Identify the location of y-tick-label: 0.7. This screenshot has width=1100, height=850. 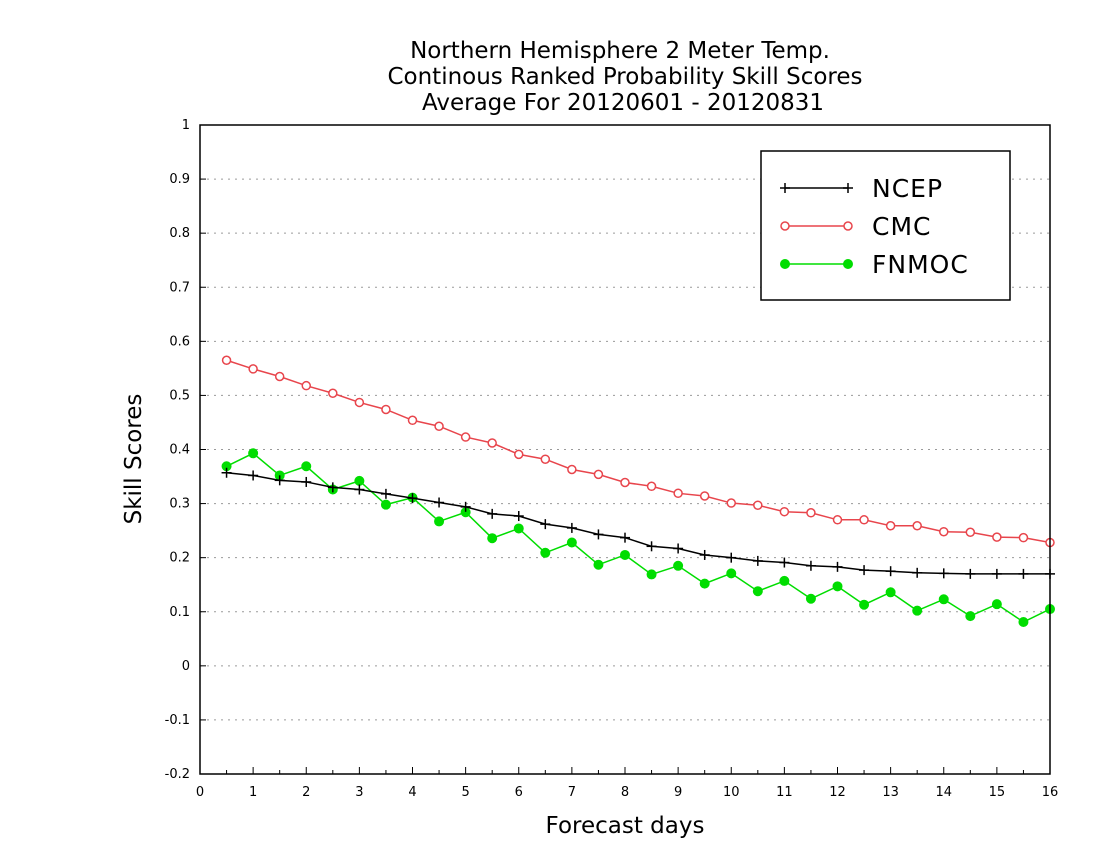
(179, 287).